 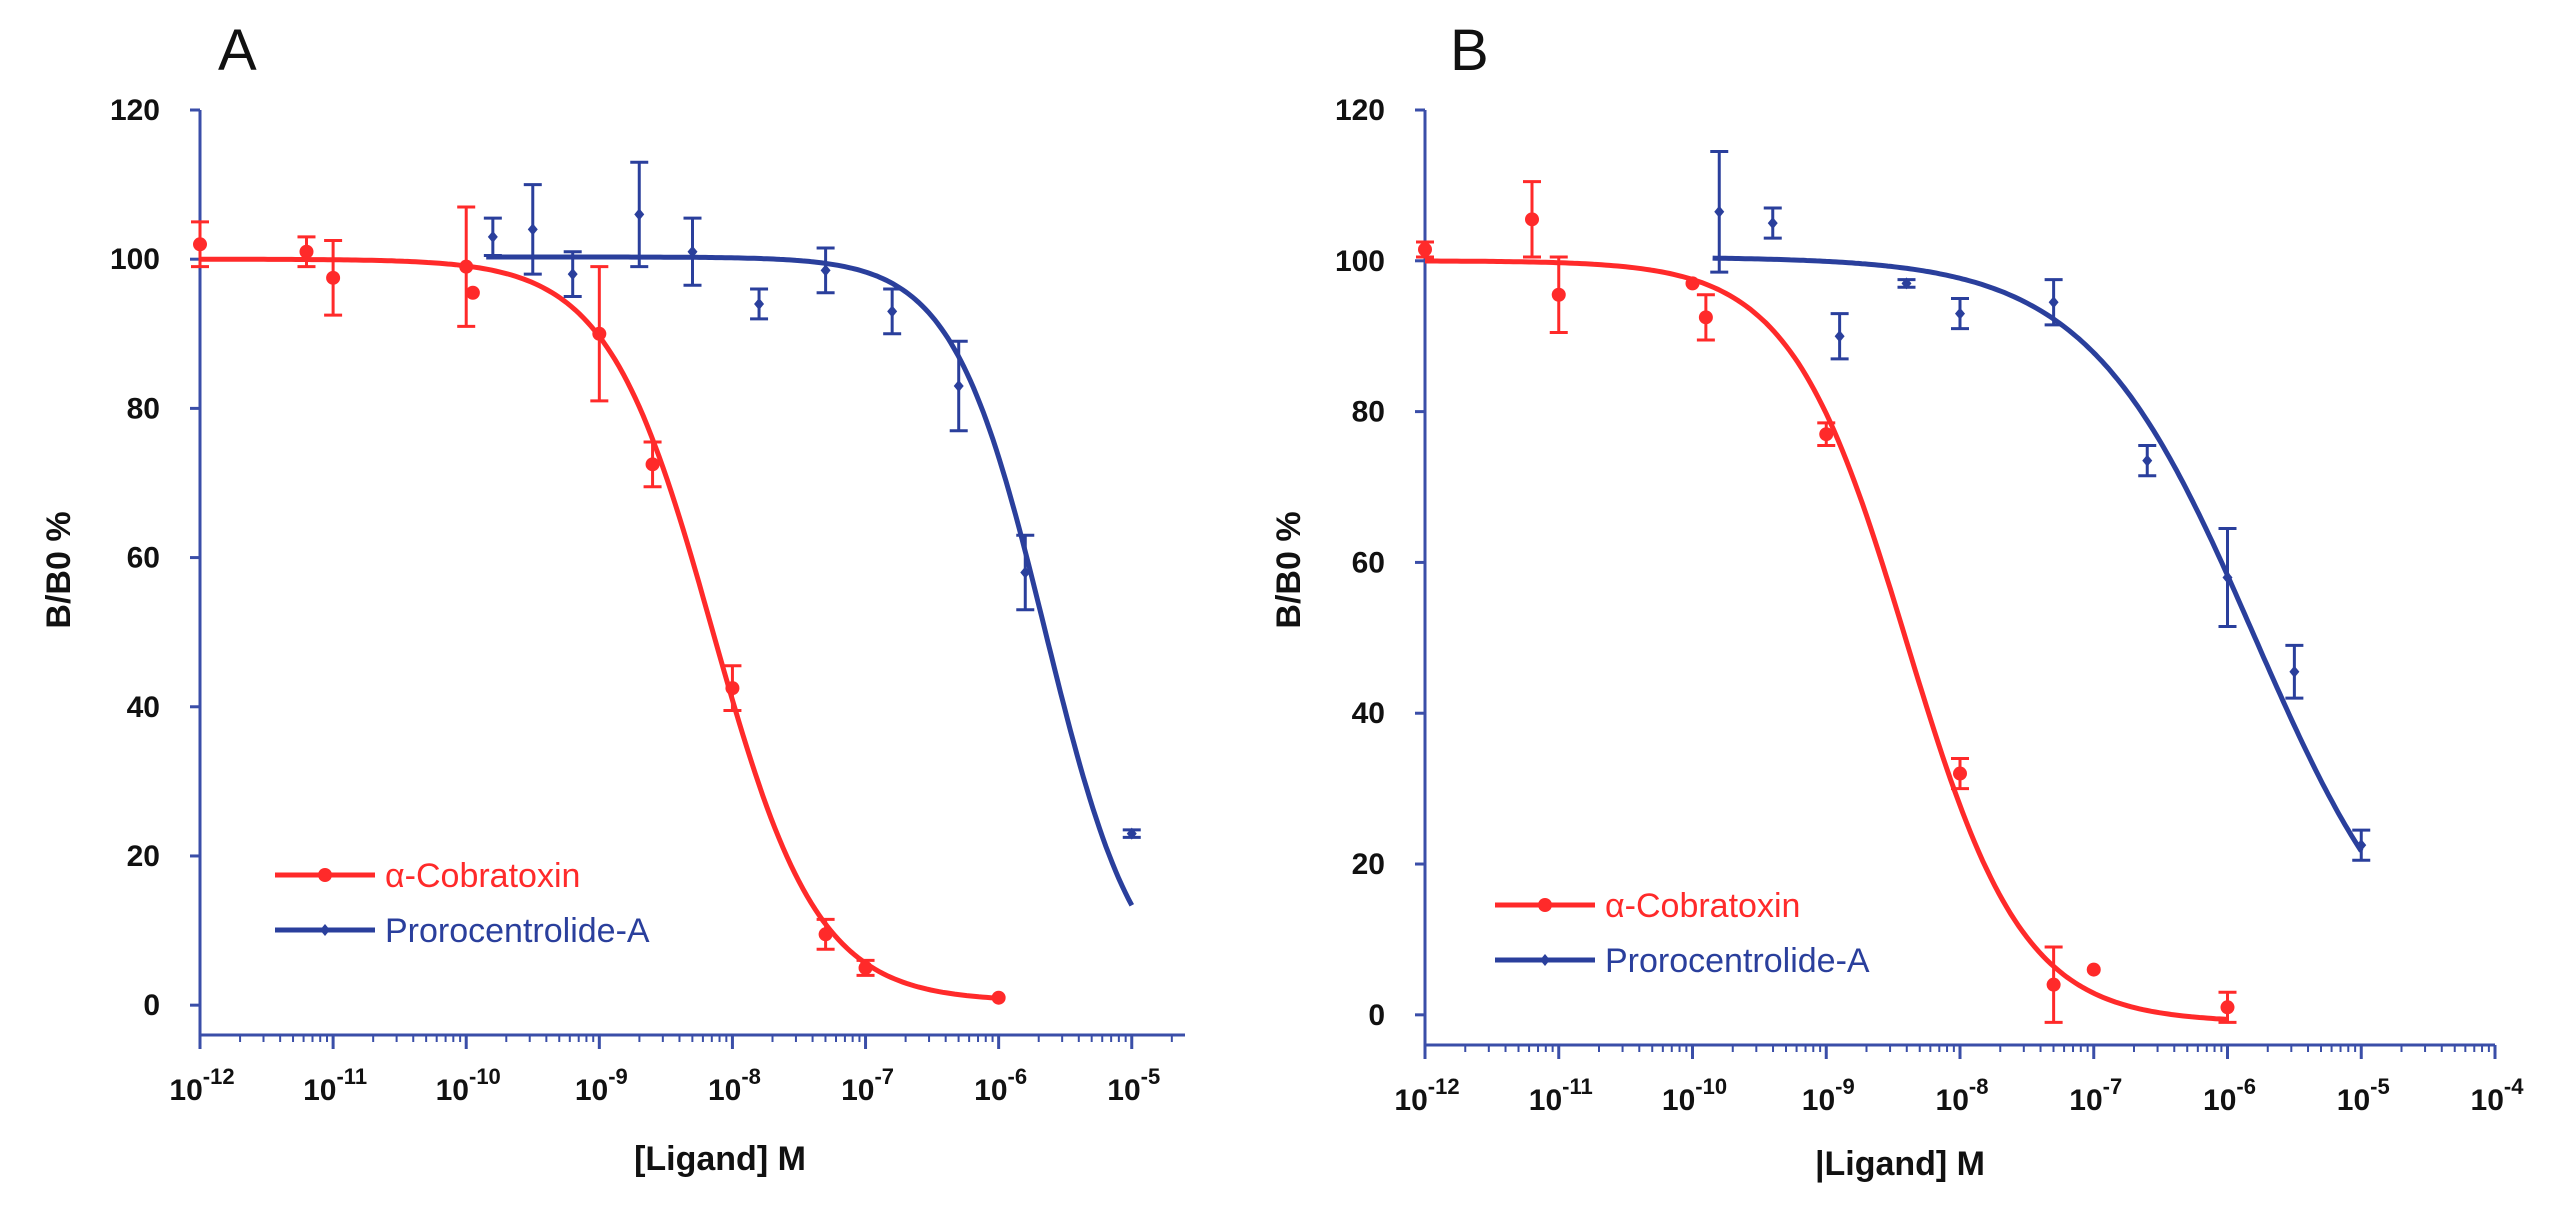 I want to click on x-tick-label: 10⁻⁴, so click(x=2498, y=1095).